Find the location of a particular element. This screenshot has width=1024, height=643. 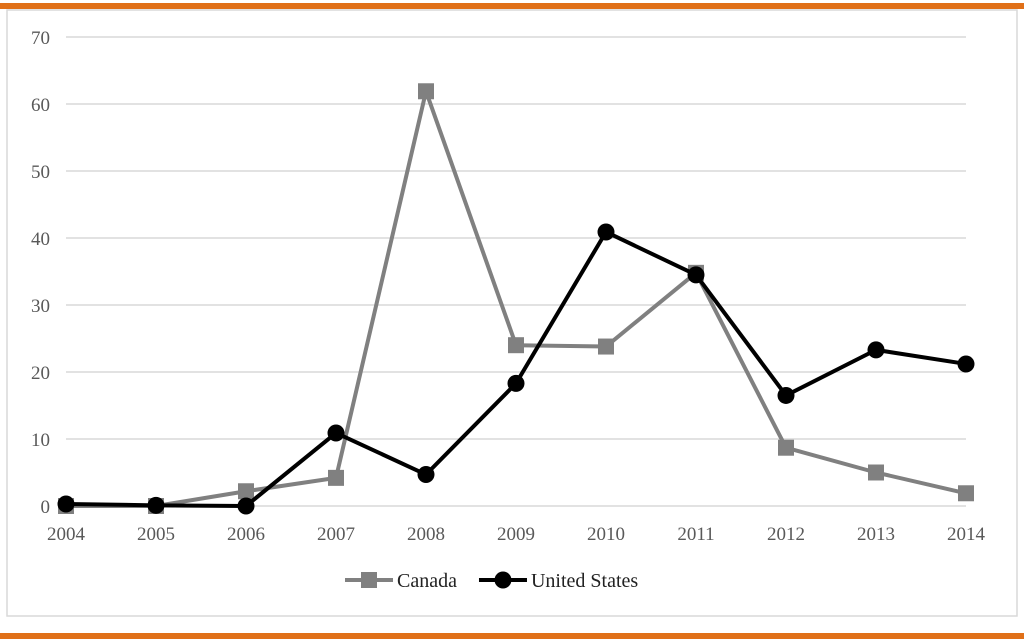

united-states-legend-marker is located at coordinates (503, 580).